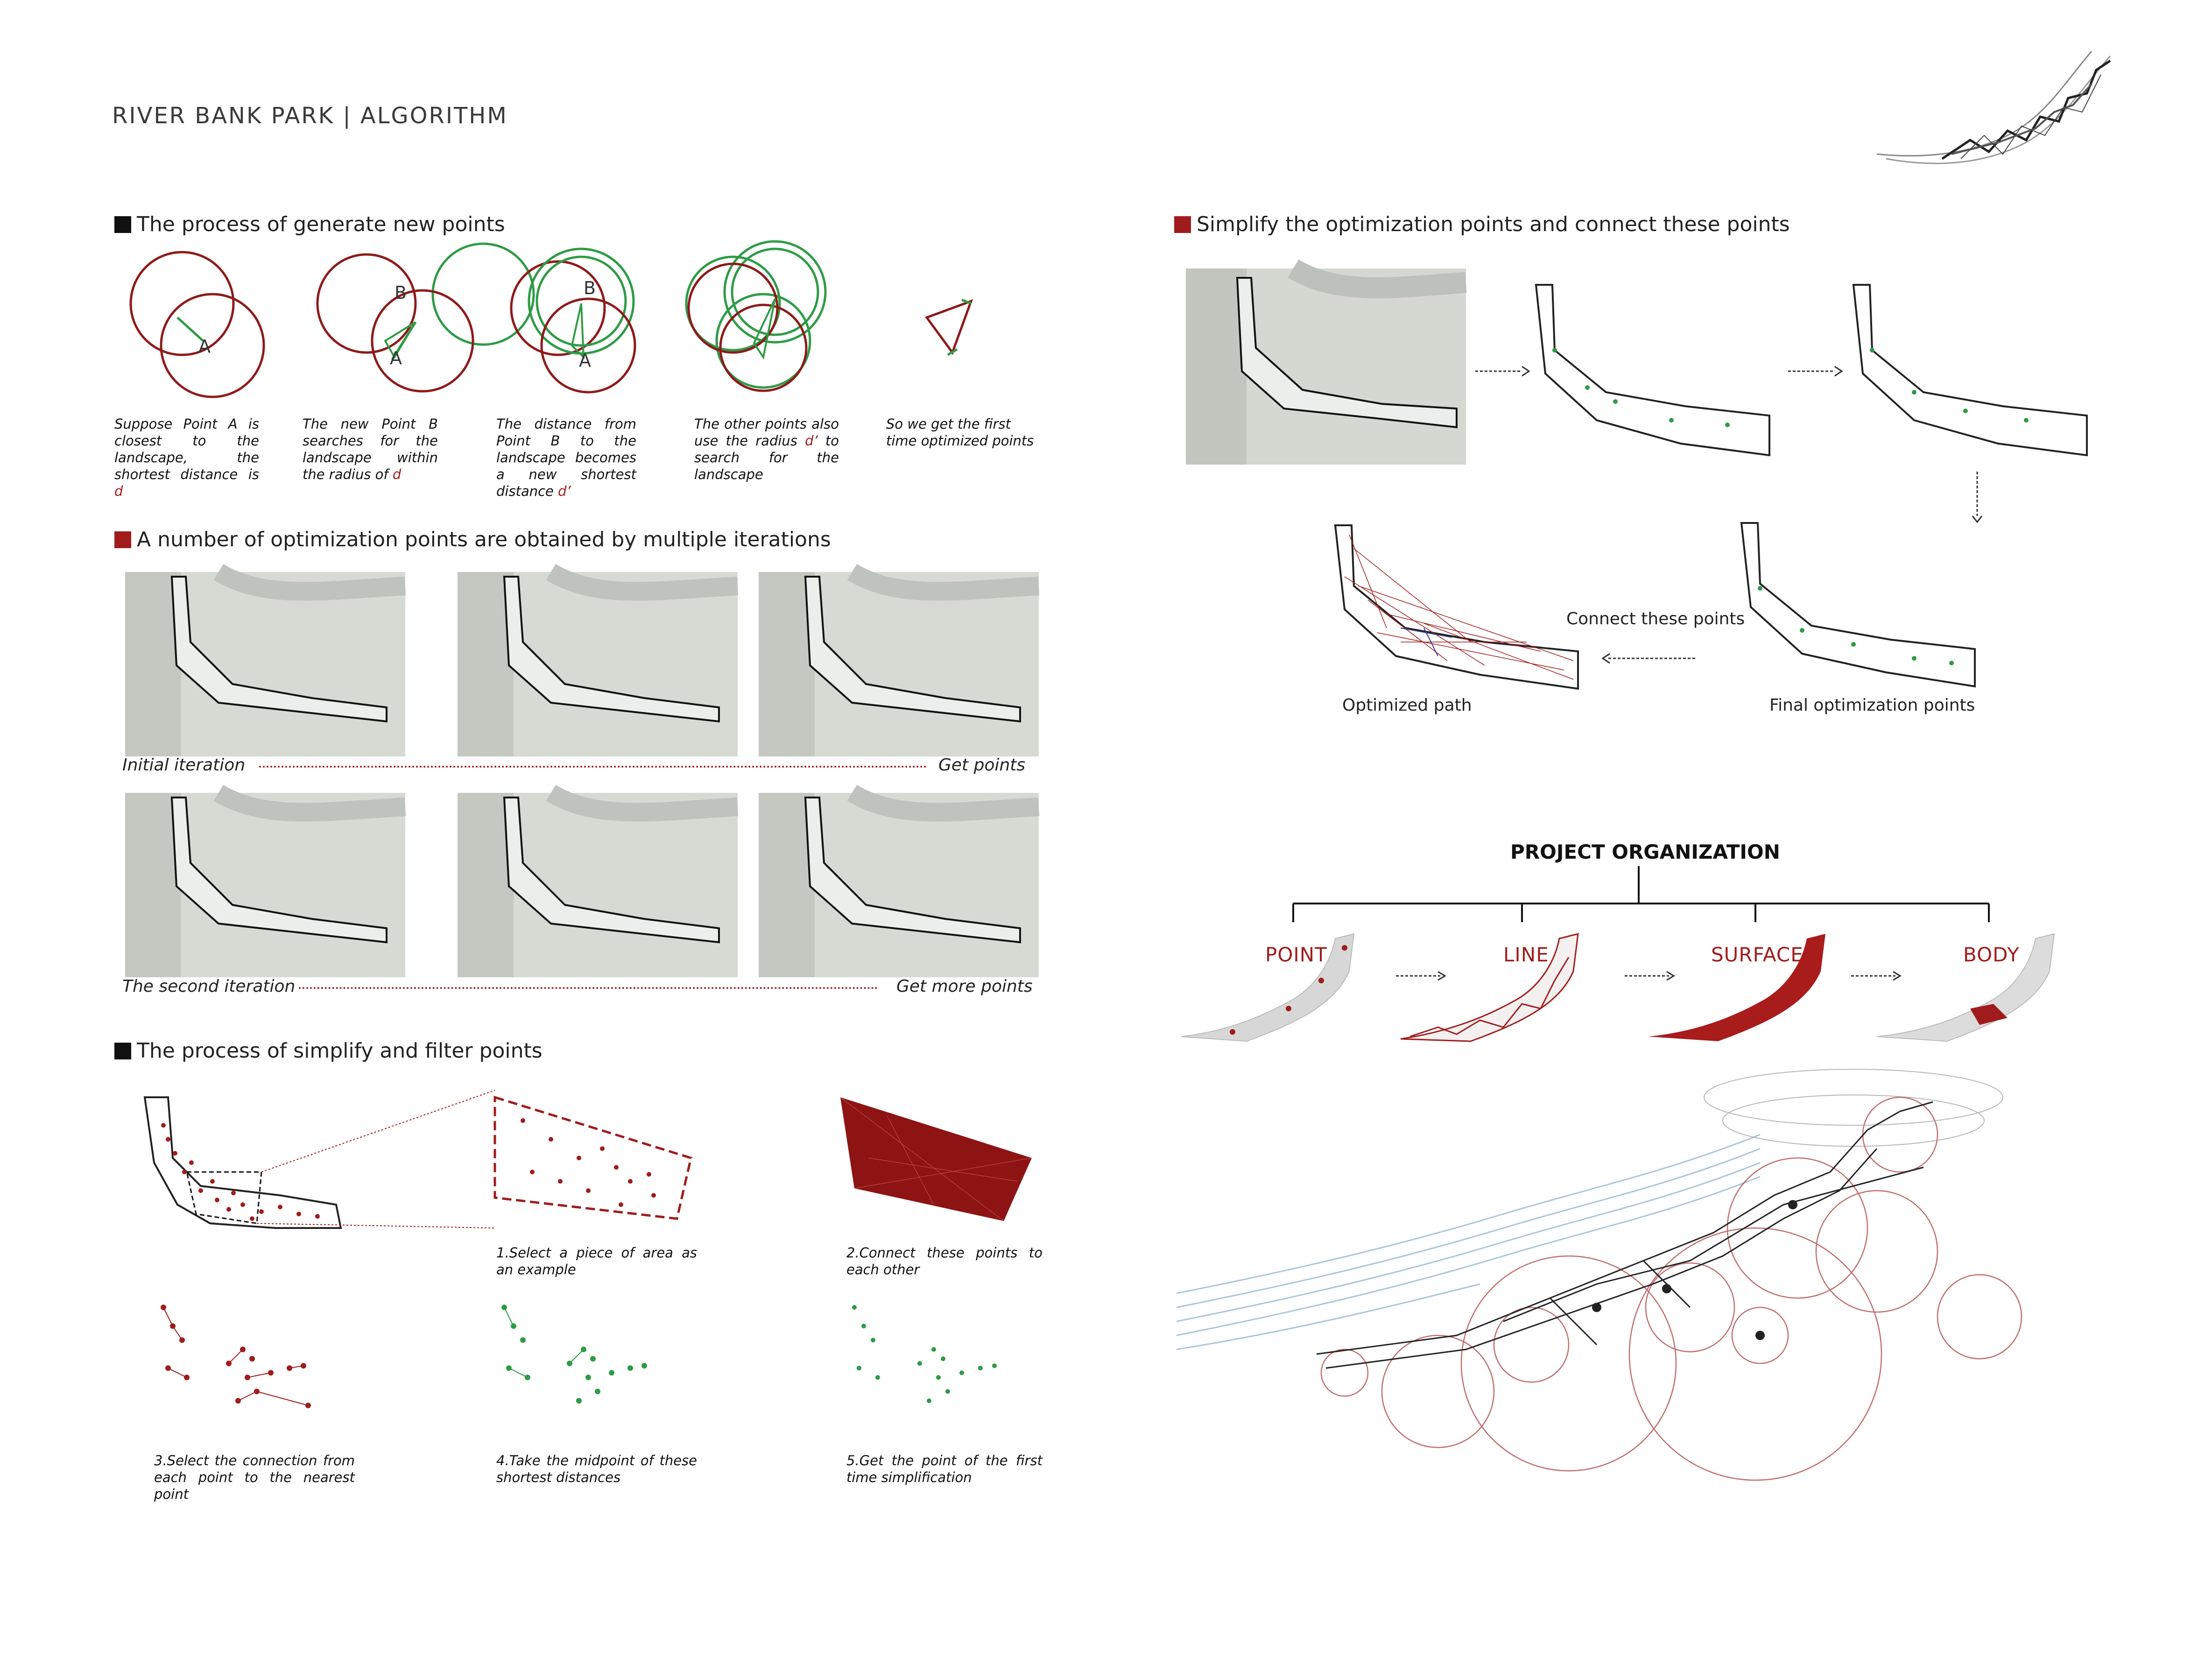  What do you see at coordinates (1872, 705) in the screenshot?
I see `final-points-label: Final optimization points` at bounding box center [1872, 705].